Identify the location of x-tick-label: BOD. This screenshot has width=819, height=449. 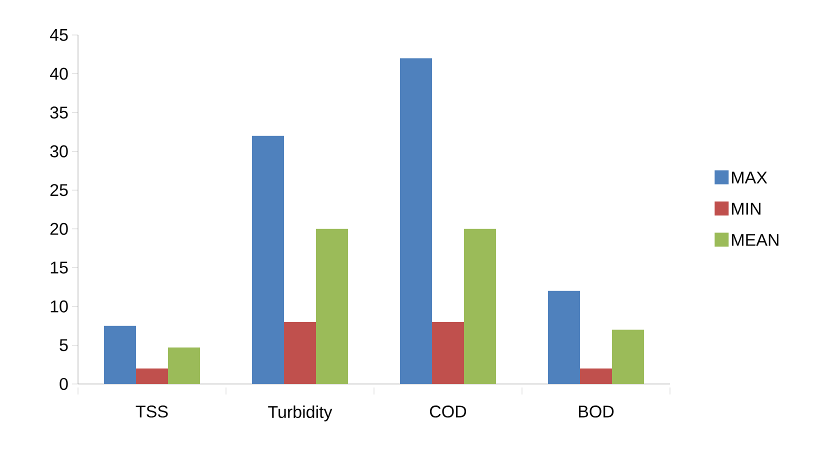
(596, 412).